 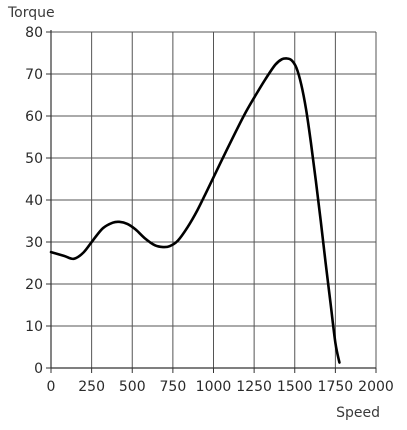 I want to click on y-tick-label: 80, so click(x=34, y=33).